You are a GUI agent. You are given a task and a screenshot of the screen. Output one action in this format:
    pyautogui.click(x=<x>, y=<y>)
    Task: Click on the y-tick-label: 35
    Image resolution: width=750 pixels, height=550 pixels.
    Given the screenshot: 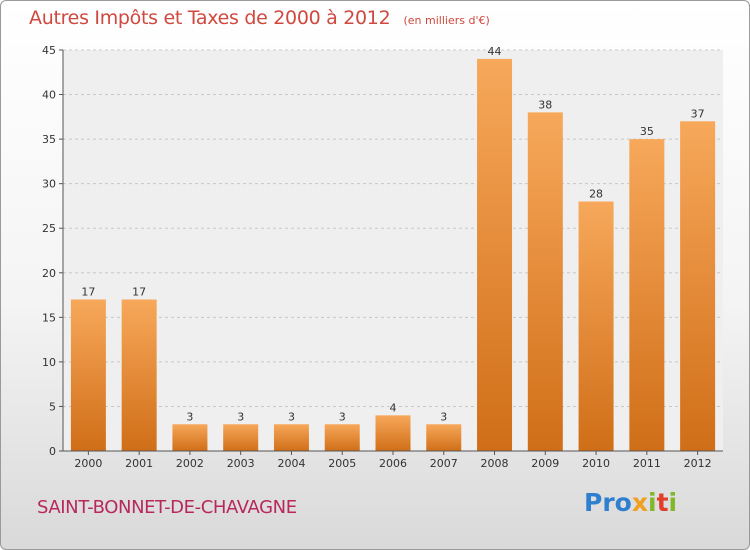 What is the action you would take?
    pyautogui.click(x=49, y=139)
    